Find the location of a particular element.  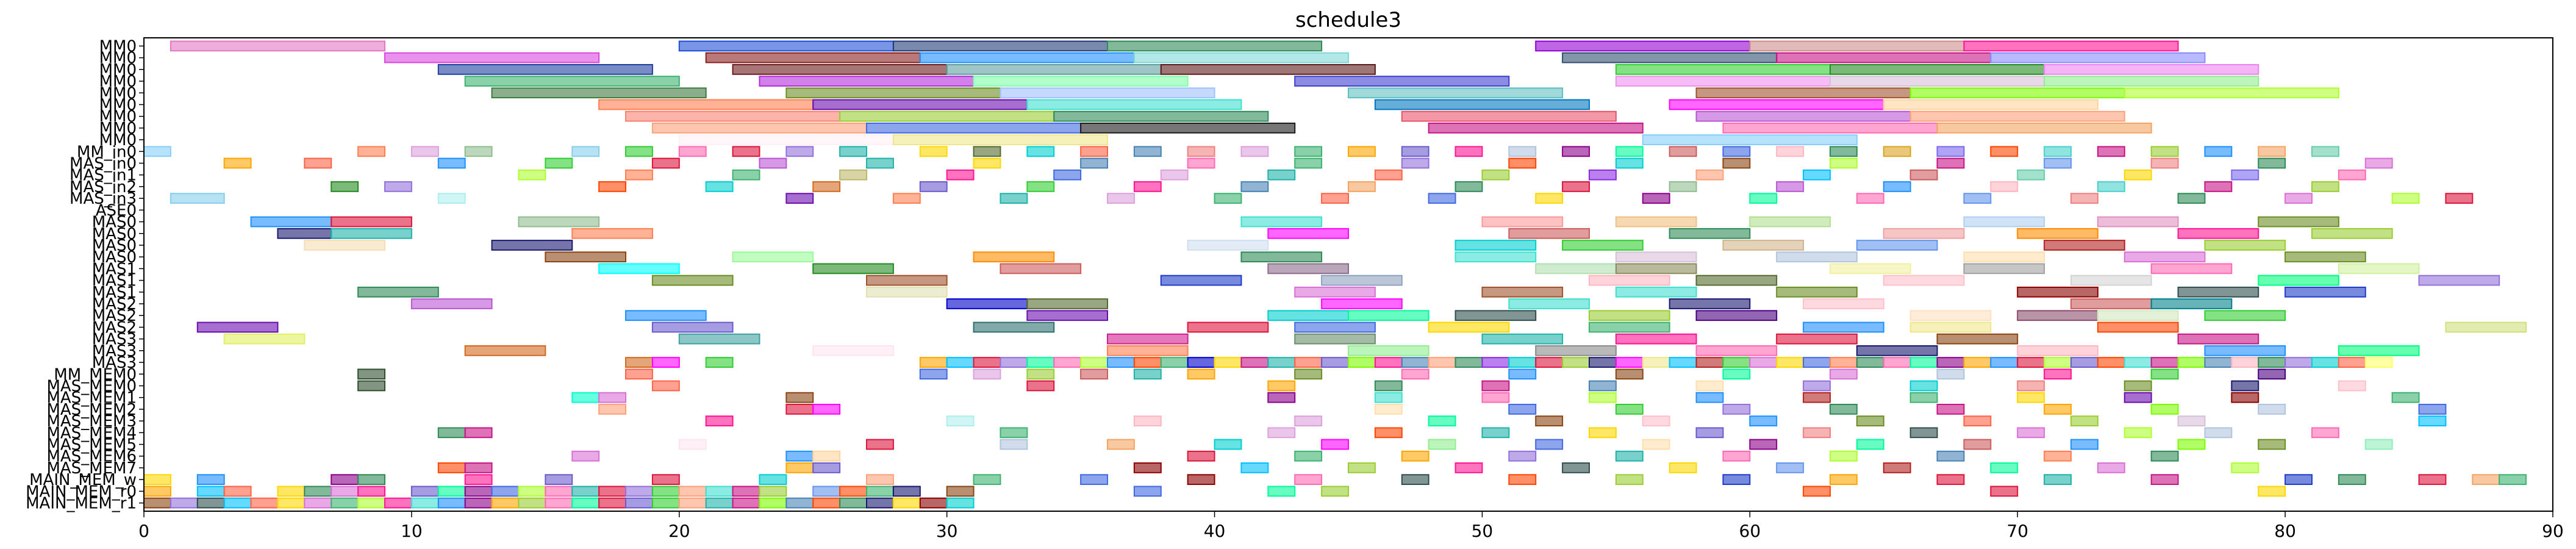

y-tick-label: MM0 is located at coordinates (118, 129).